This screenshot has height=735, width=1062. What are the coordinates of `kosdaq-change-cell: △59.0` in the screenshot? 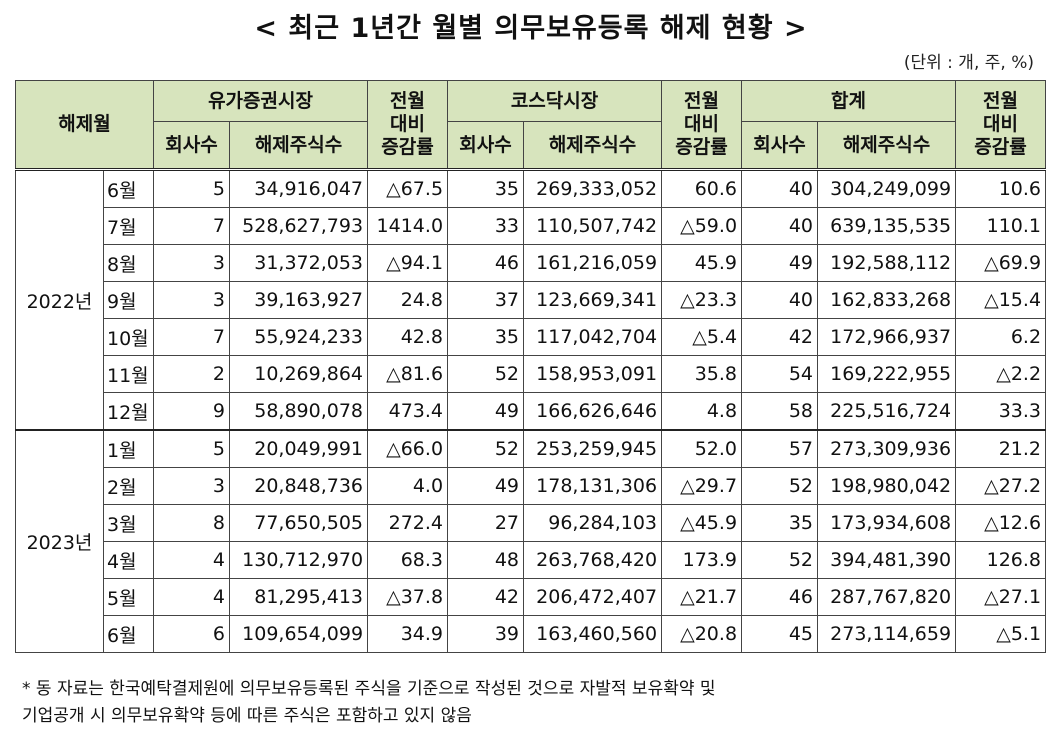 It's located at (702, 226).